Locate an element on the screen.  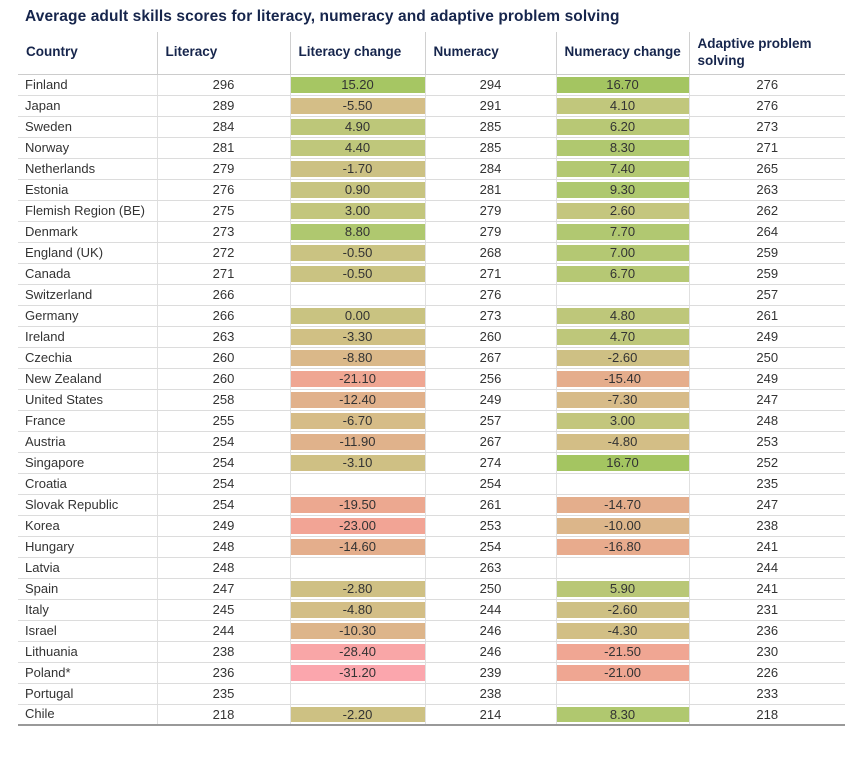
change-cell-fill: -12.40 is located at coordinates (357, 399).